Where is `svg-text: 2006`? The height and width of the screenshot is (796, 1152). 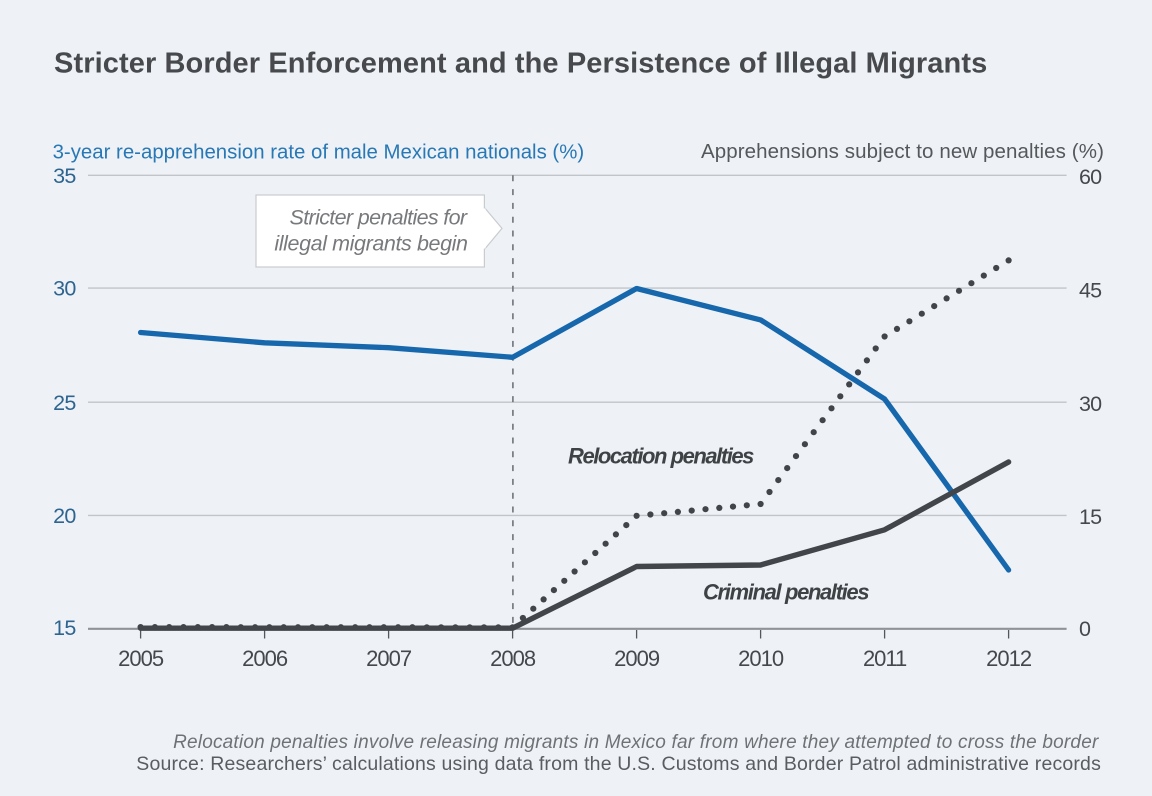 svg-text: 2006 is located at coordinates (265, 658).